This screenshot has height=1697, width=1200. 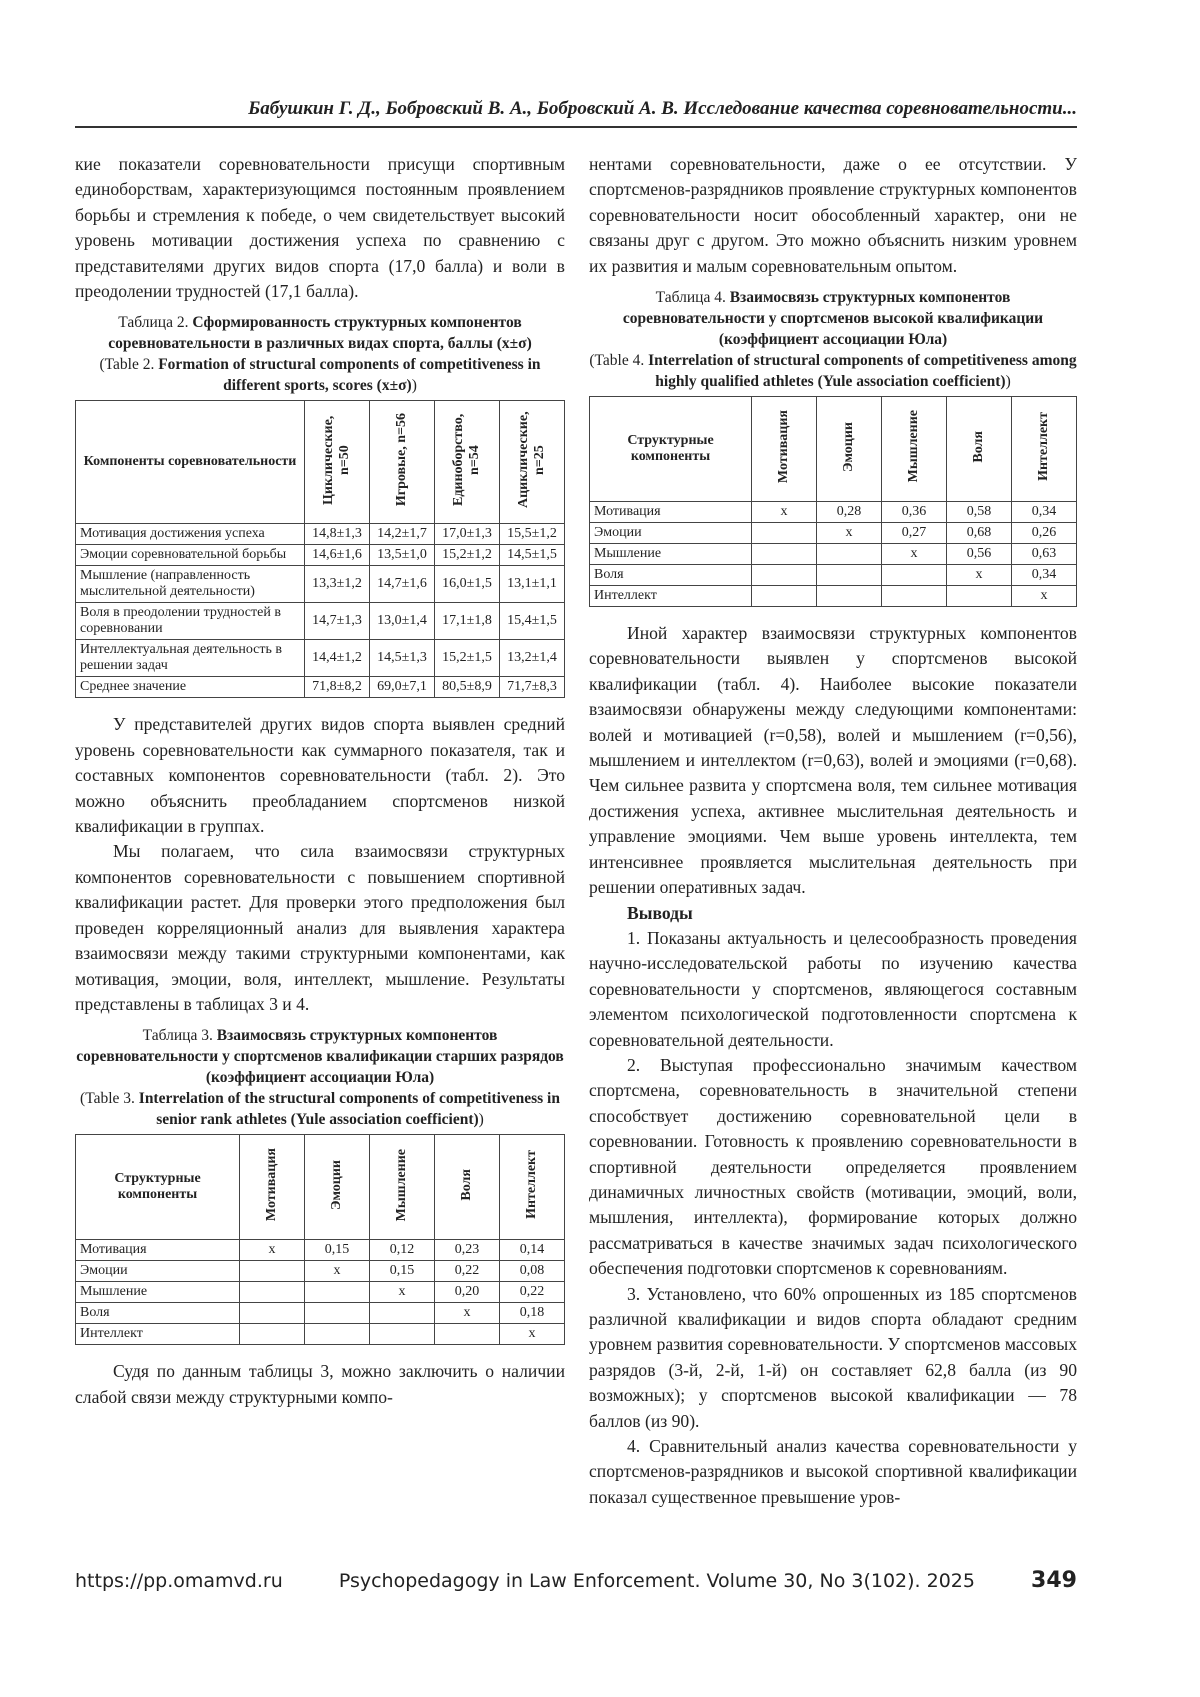 I want to click on header-text: Интеллект, so click(x=1044, y=446).